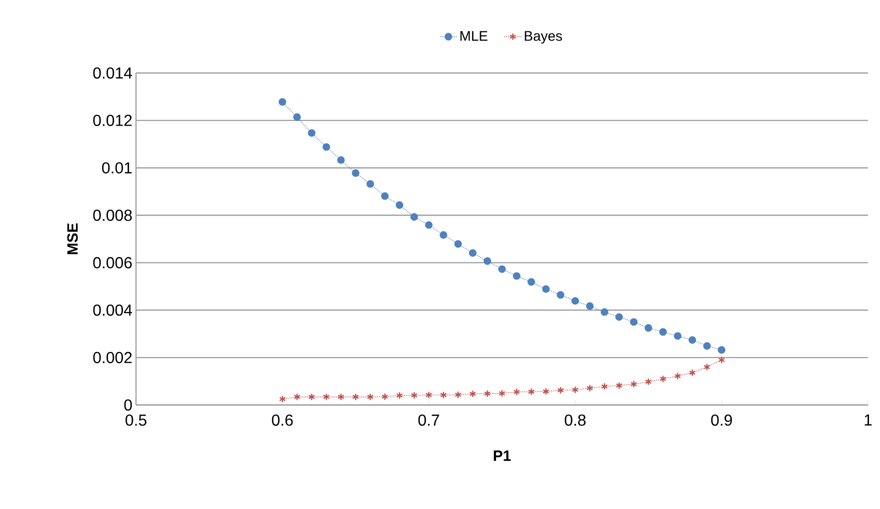  Describe the element at coordinates (112, 358) in the screenshot. I see `y-tick-label: 0.002` at that location.